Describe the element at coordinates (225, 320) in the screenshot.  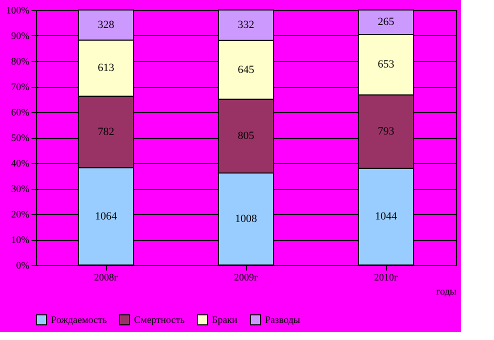
I see `legend-label: Браки` at that location.